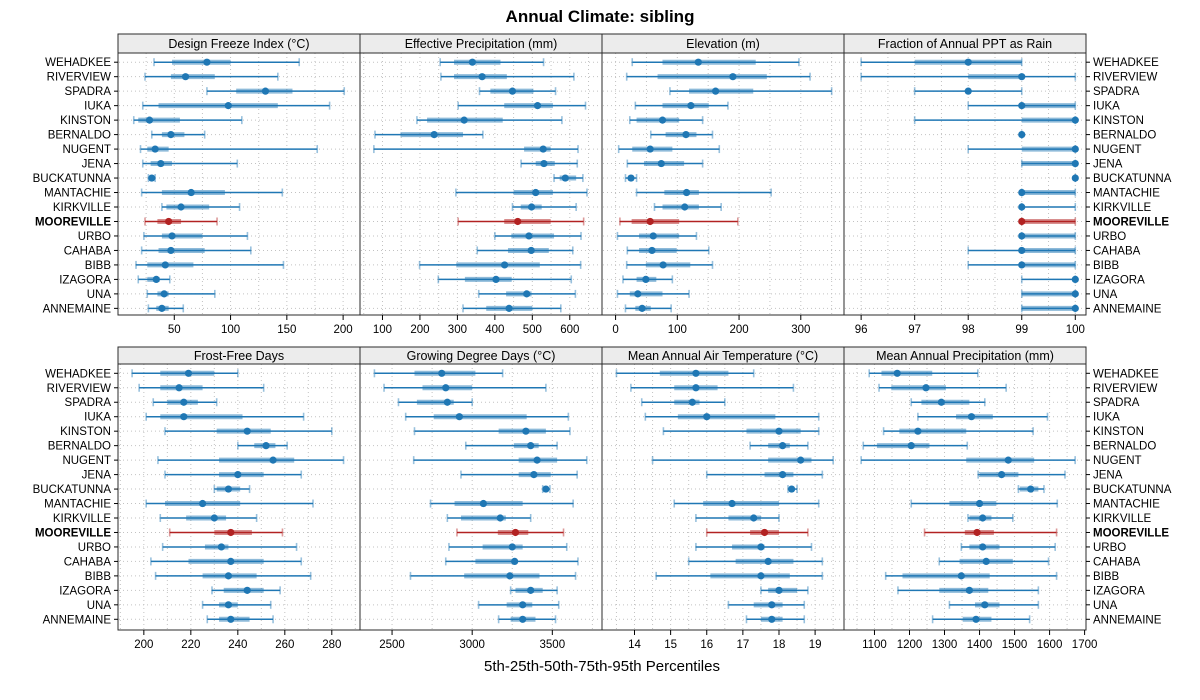 This screenshot has height=700, width=1200. Describe the element at coordinates (72, 490) in the screenshot. I see `station-label-left: BUCKATUNNA` at that location.